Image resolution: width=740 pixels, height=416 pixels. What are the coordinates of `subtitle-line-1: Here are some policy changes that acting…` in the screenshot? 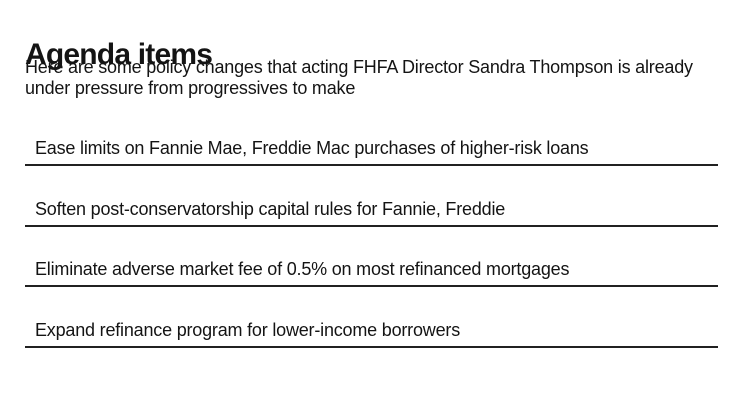 It's located at (359, 67).